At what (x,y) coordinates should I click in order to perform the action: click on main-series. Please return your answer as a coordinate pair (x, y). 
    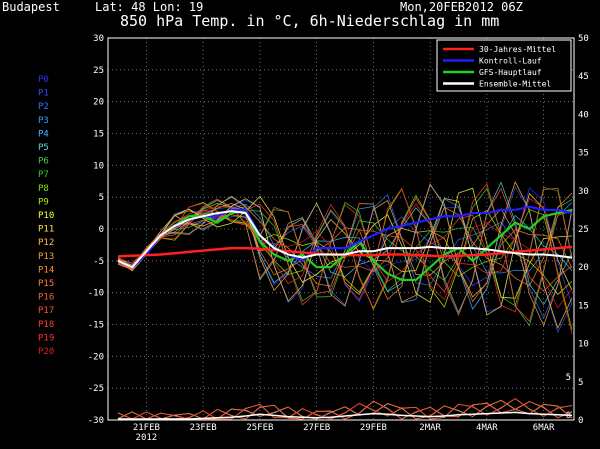
    Looking at the image, I should click on (345, 243).